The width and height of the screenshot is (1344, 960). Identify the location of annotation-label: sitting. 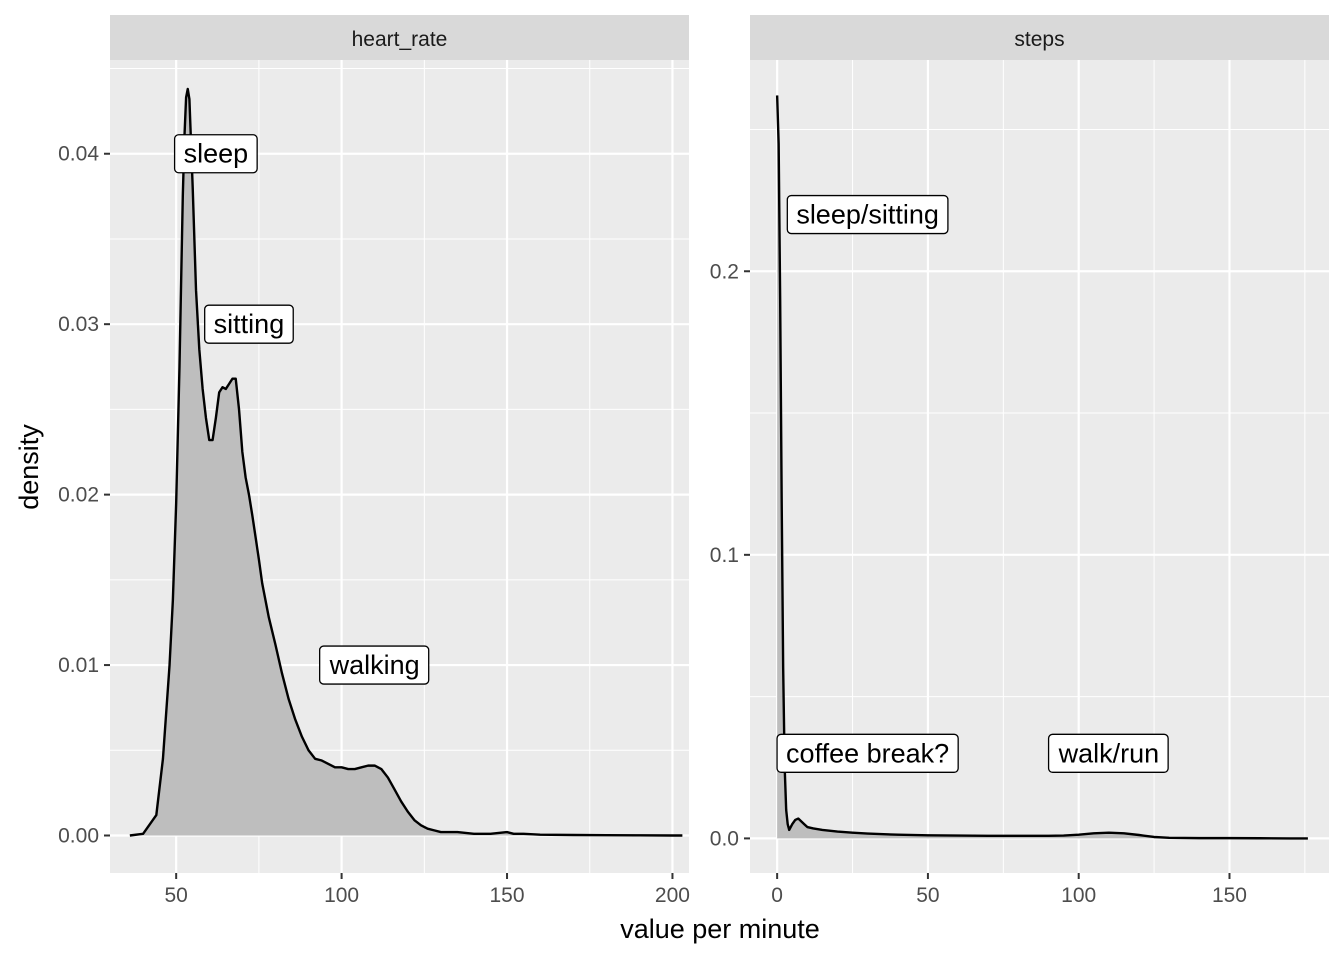
(249, 324).